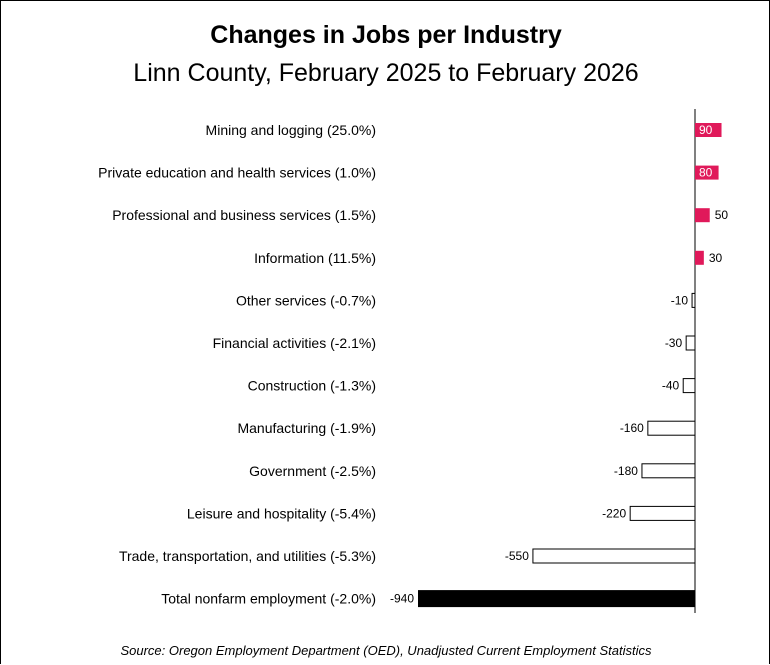  Describe the element at coordinates (281, 513) in the screenshot. I see `category-label: Leisure and hospitality (-5.4%)` at that location.